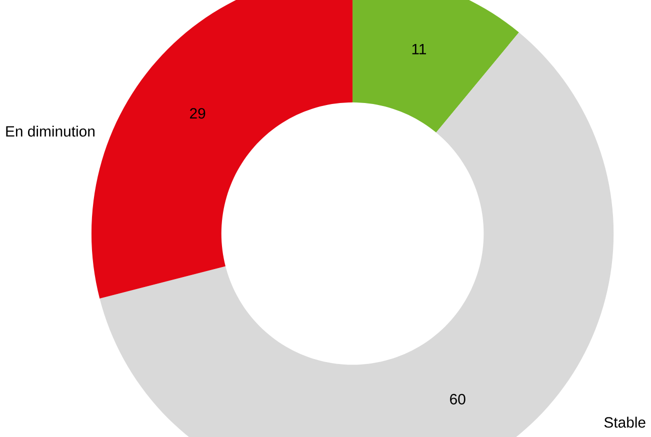 The image size is (651, 437). What do you see at coordinates (458, 399) in the screenshot?
I see `data-label: 60` at bounding box center [458, 399].